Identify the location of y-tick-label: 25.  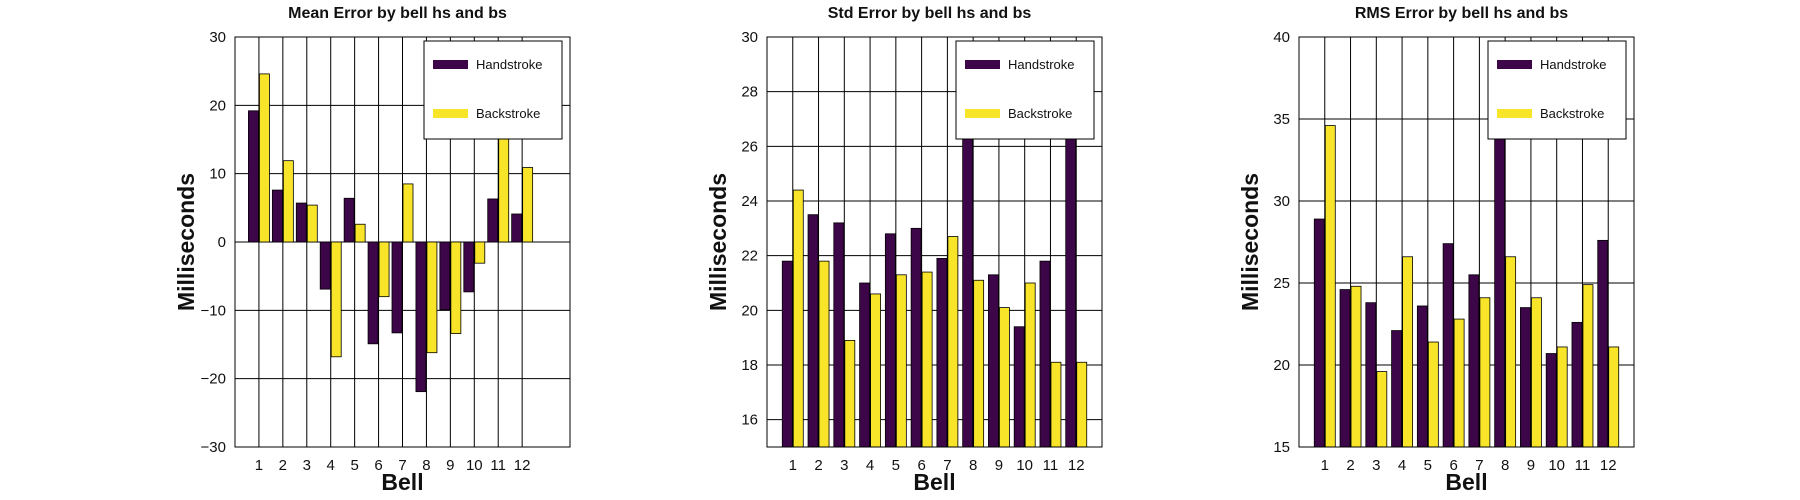
(1281, 283).